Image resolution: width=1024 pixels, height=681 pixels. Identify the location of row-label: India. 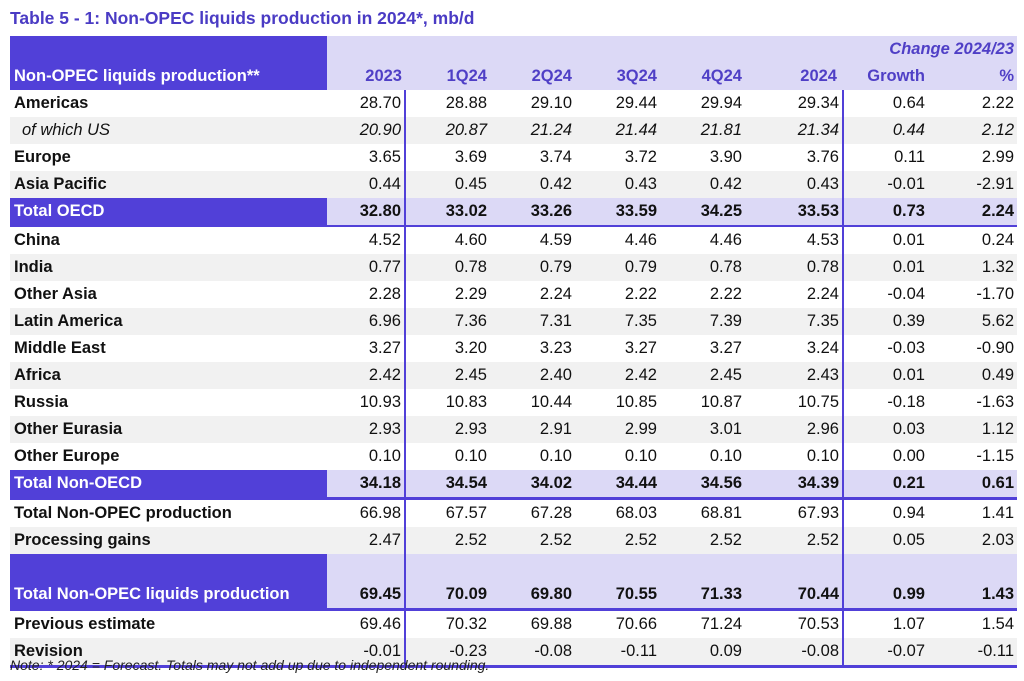
(168, 267).